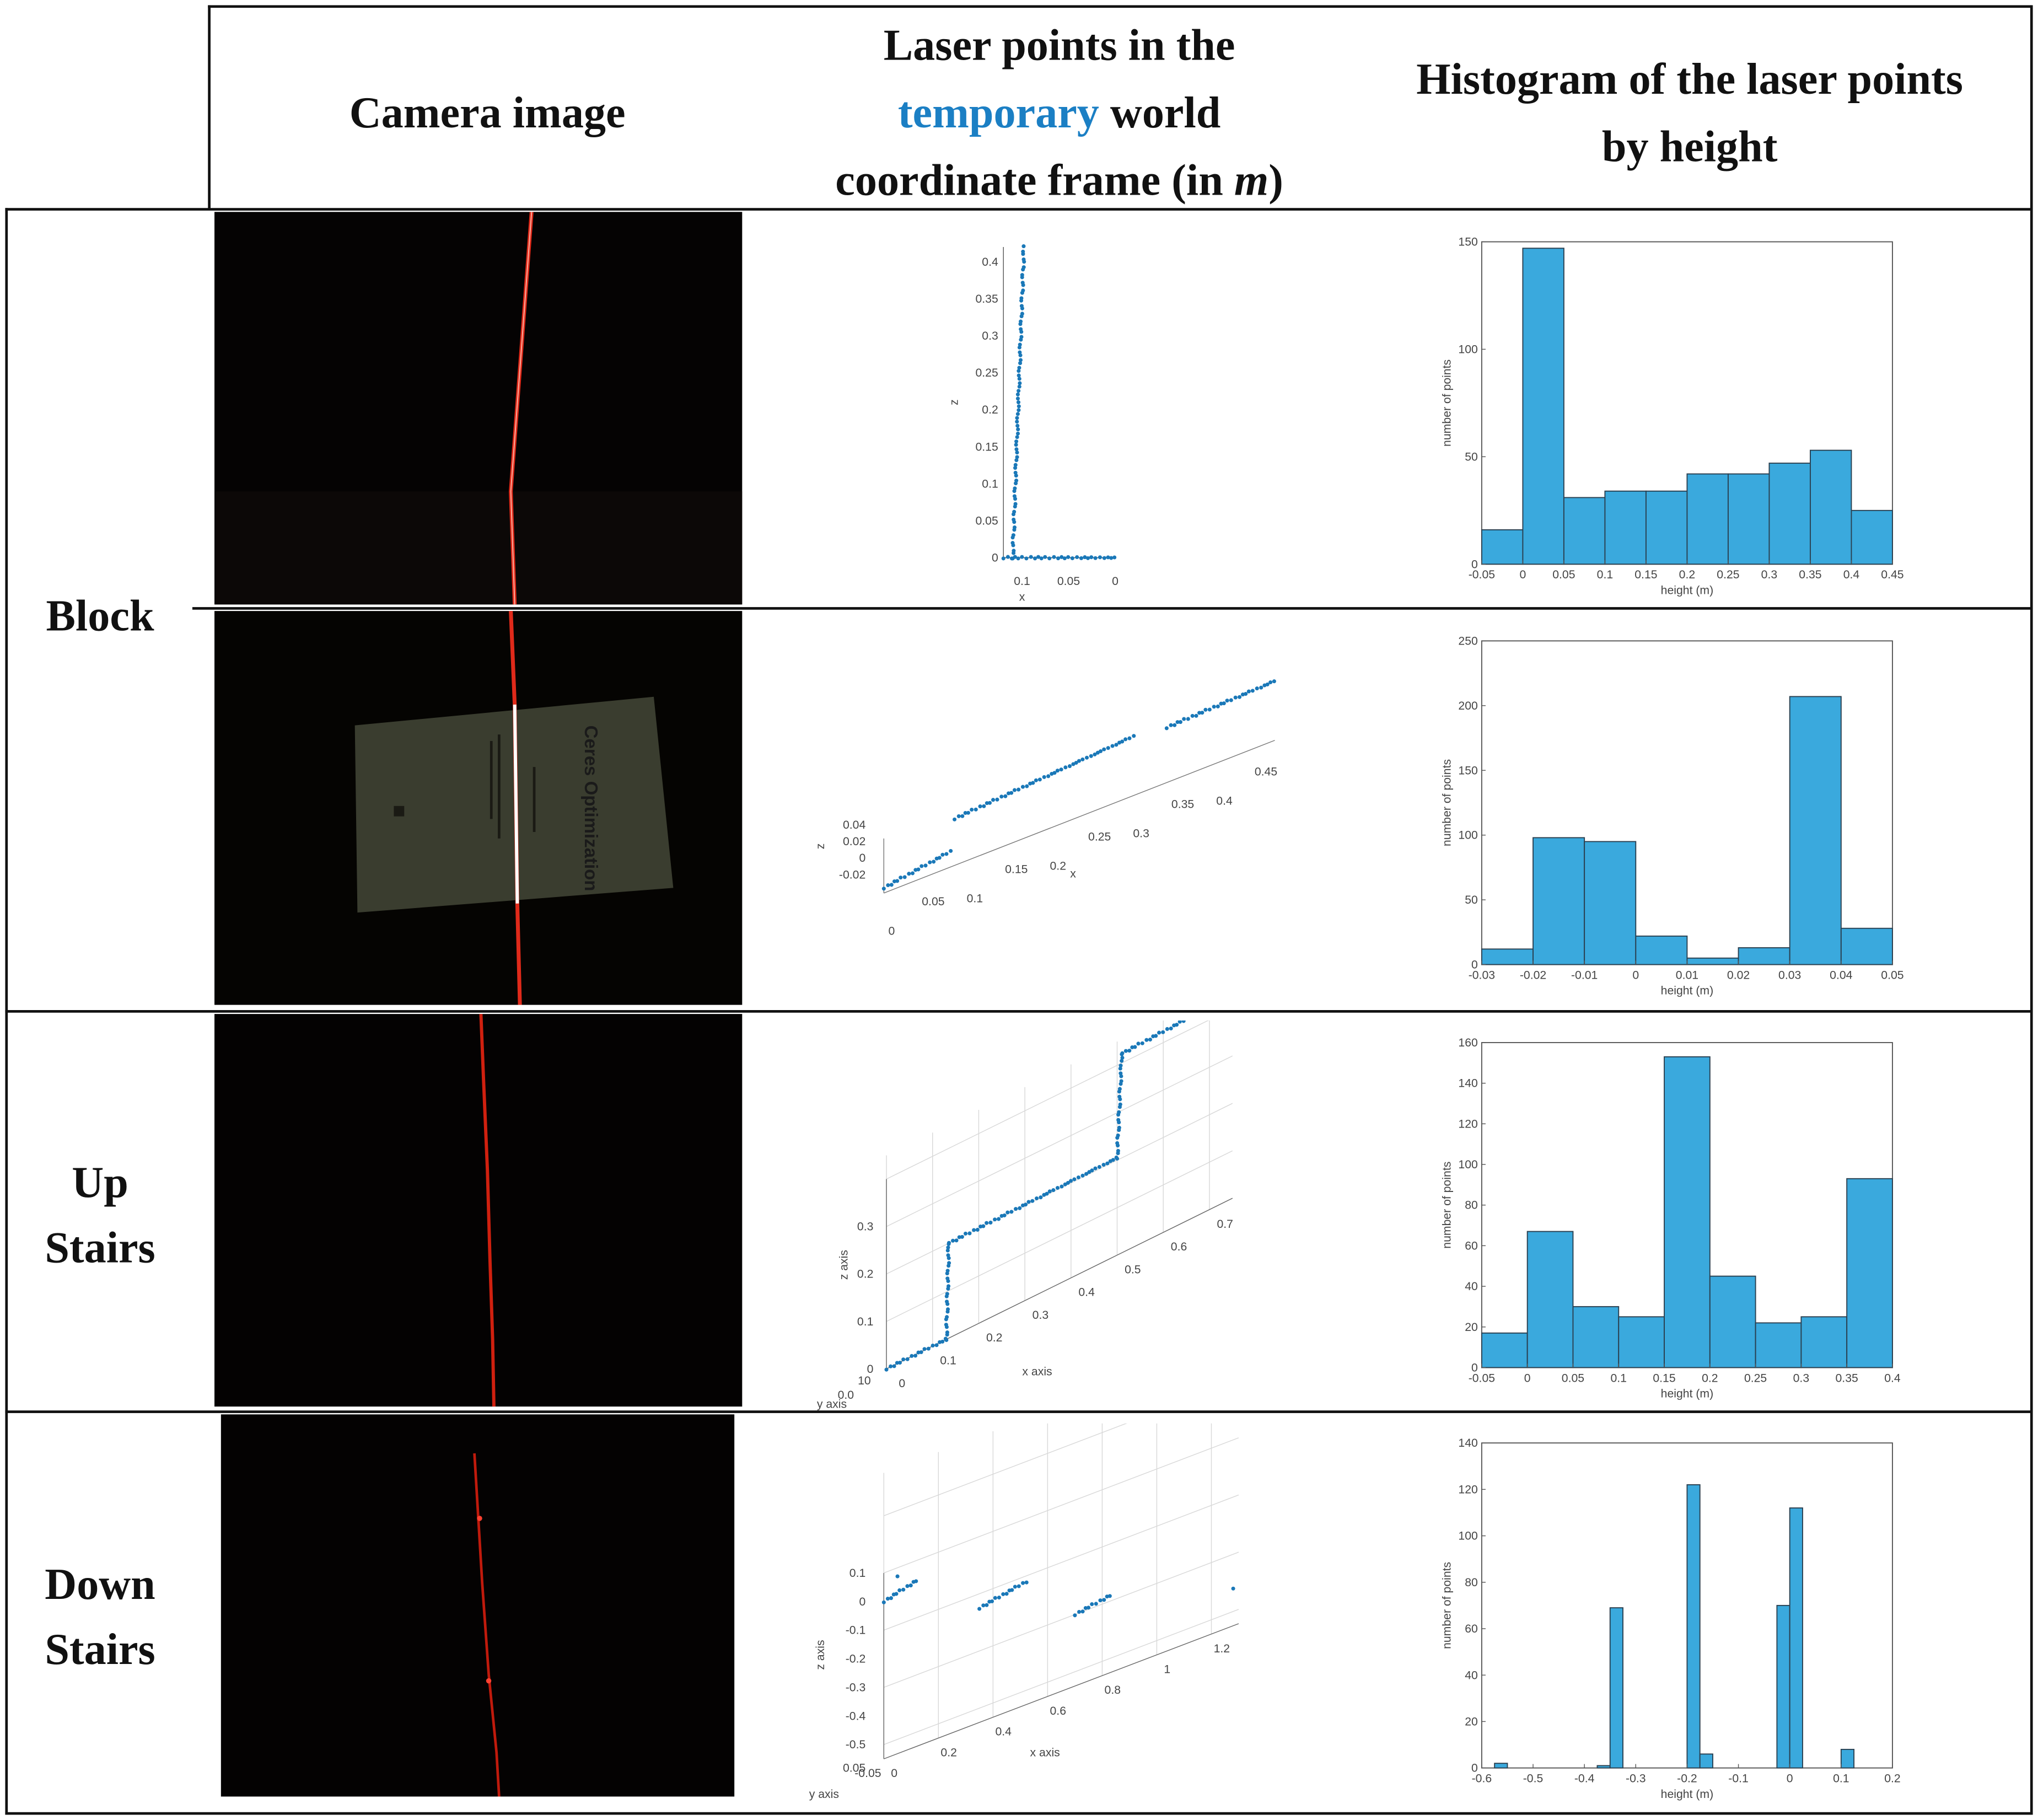 This screenshot has height=1820, width=2038. I want to click on scatter-z-tick-label: -0.4, so click(856, 1716).